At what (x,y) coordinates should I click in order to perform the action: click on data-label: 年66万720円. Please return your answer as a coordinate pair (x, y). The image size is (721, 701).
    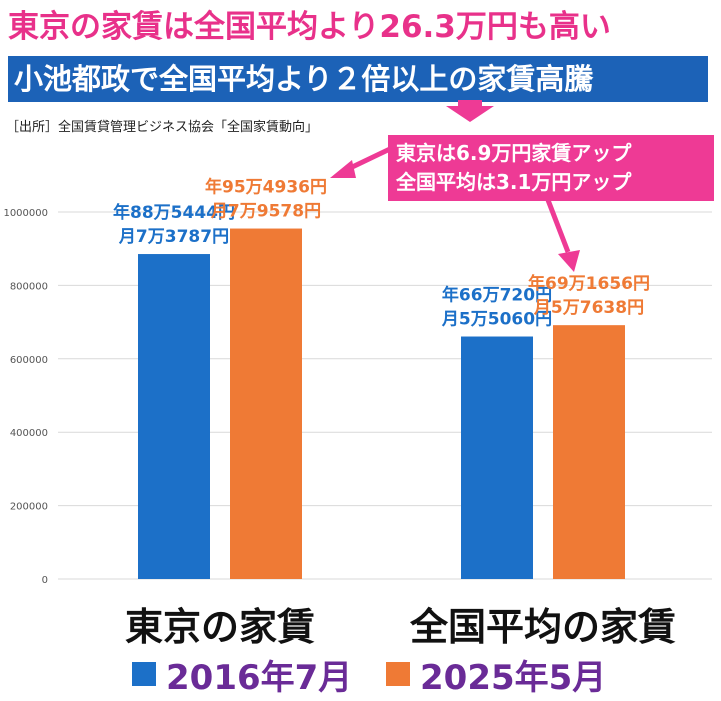
    Looking at the image, I should click on (497, 295).